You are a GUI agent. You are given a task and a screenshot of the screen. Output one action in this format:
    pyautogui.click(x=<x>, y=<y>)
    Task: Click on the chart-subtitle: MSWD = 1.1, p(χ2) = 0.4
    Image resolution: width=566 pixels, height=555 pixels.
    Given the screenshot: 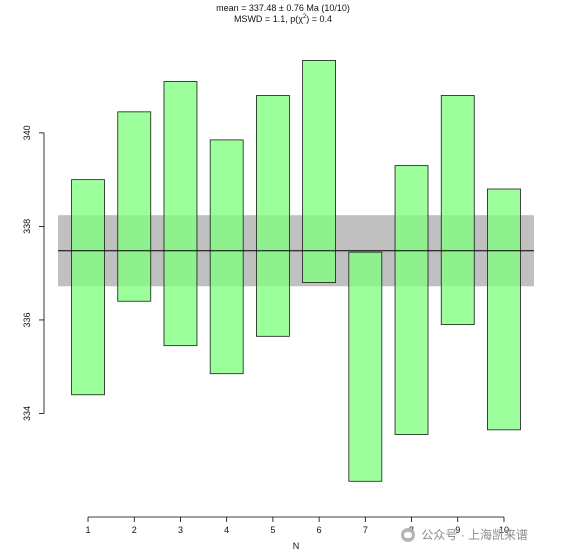 What is the action you would take?
    pyautogui.click(x=283, y=19)
    